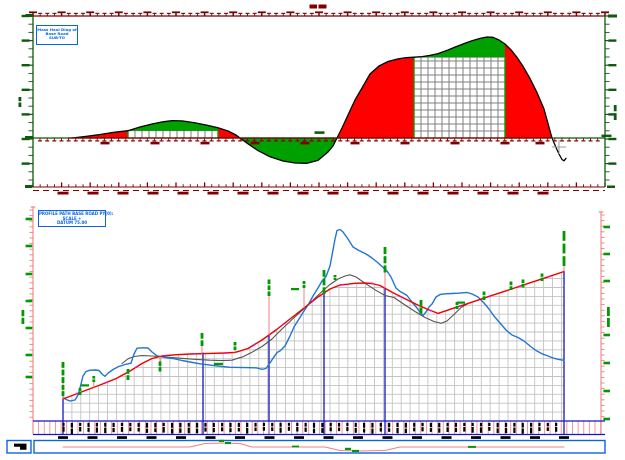  What do you see at coordinates (76, 213) in the screenshot?
I see `profile-title-line1: PROFILE PATH BASE ROAD PY(0):` at bounding box center [76, 213].